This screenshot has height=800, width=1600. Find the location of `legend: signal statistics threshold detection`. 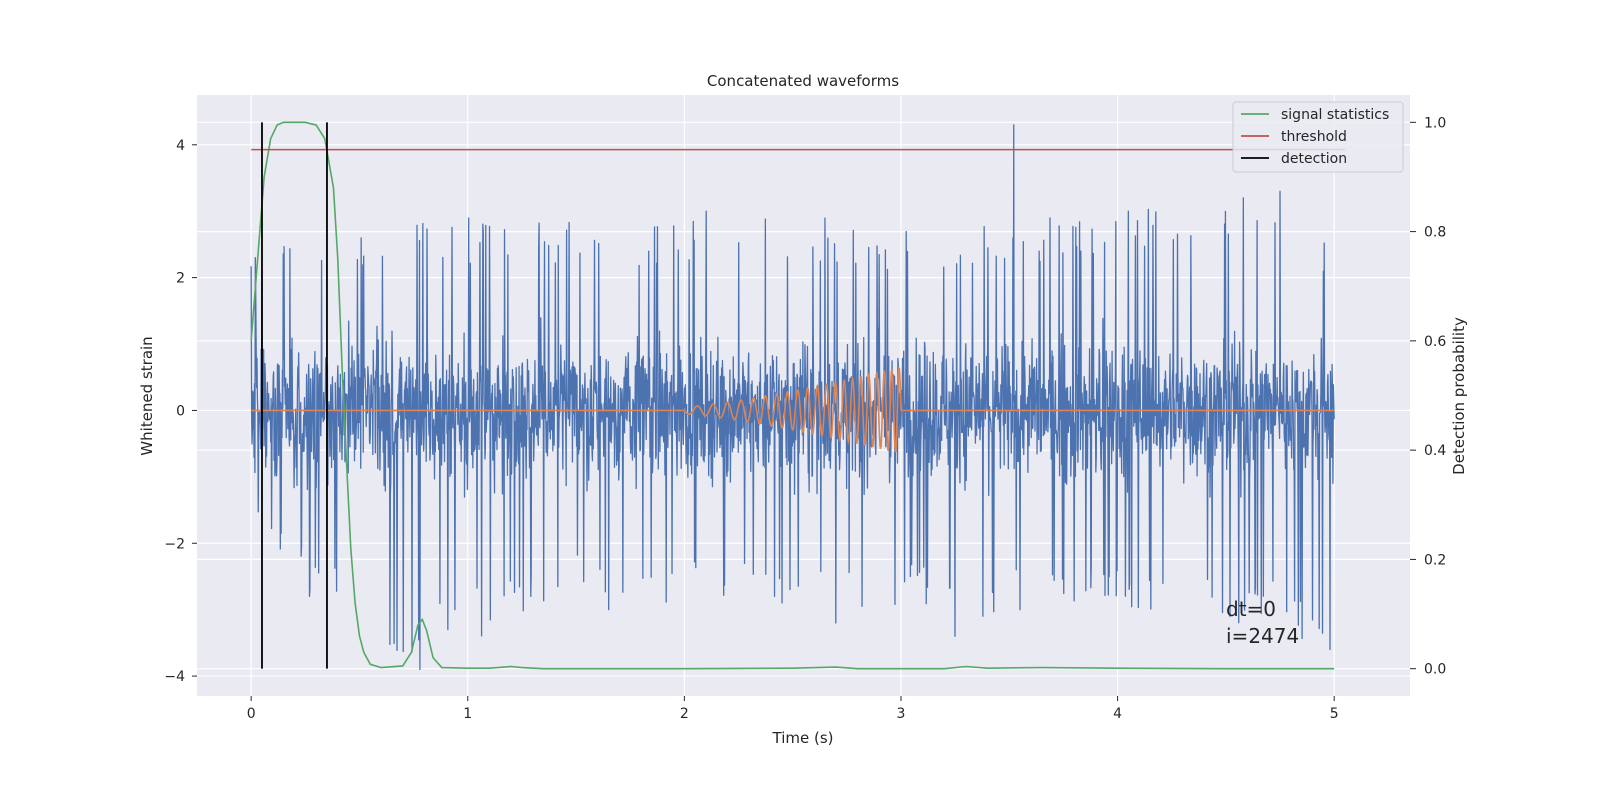

legend: signal statistics threshold detection is located at coordinates (1318, 137).